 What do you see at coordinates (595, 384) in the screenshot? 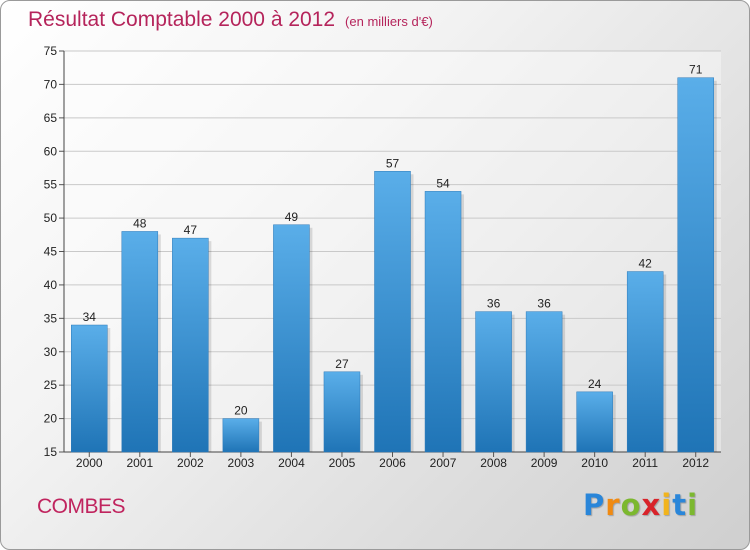
I see `bar-value-label: 24` at bounding box center [595, 384].